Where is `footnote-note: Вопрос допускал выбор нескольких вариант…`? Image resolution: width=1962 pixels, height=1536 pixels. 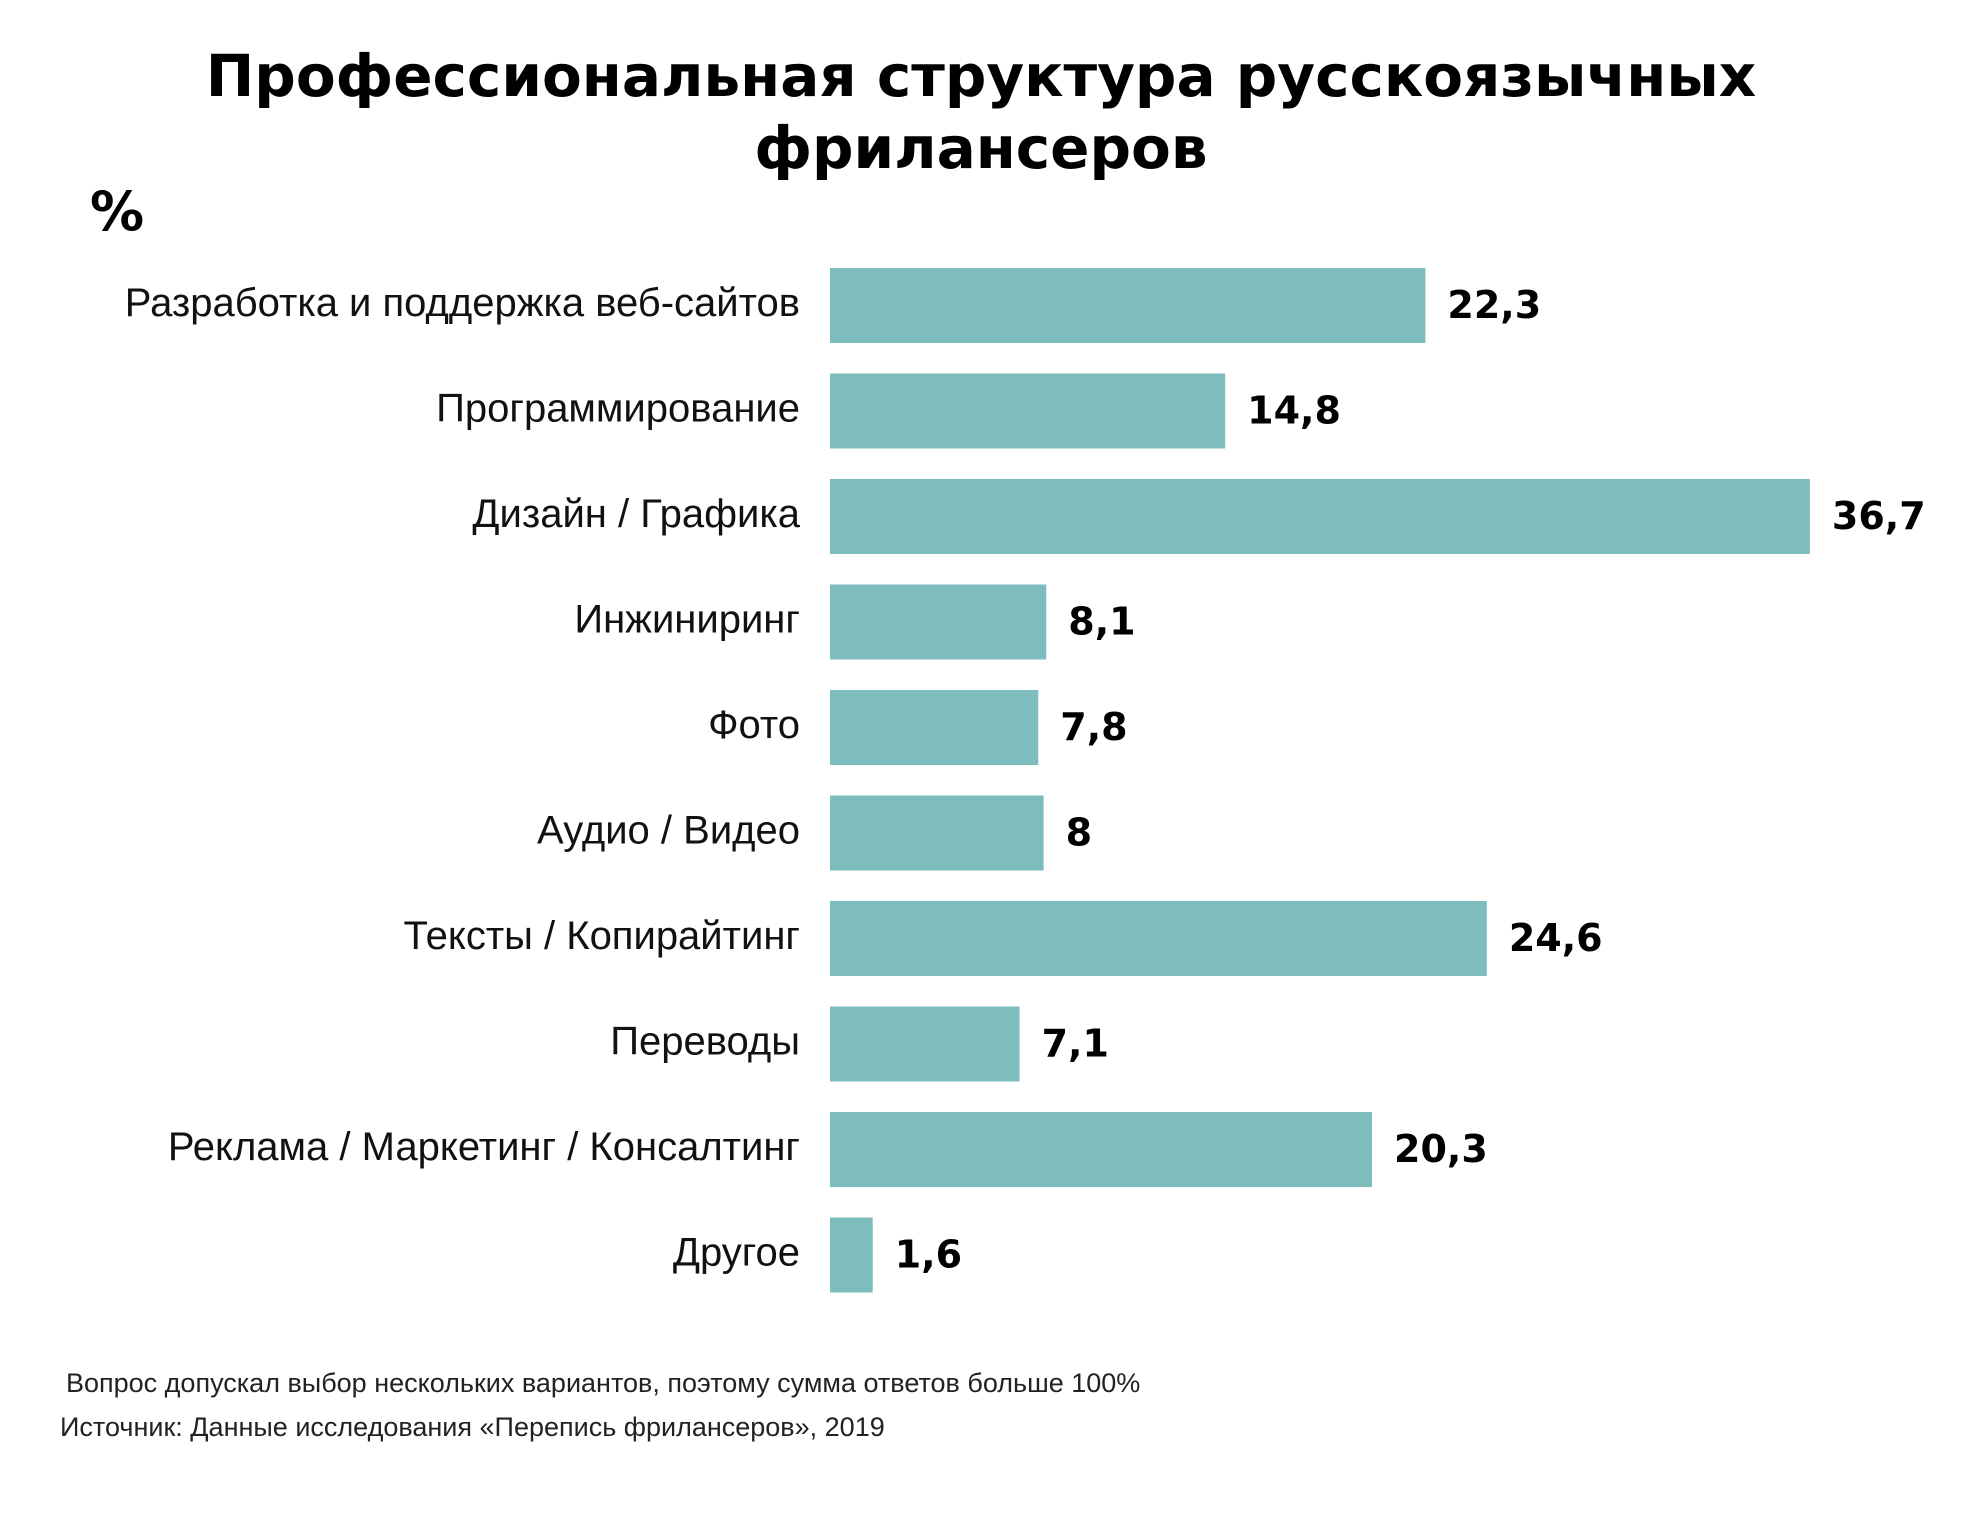 footnote-note: Вопрос допускал выбор нескольких вариант… is located at coordinates (603, 1383).